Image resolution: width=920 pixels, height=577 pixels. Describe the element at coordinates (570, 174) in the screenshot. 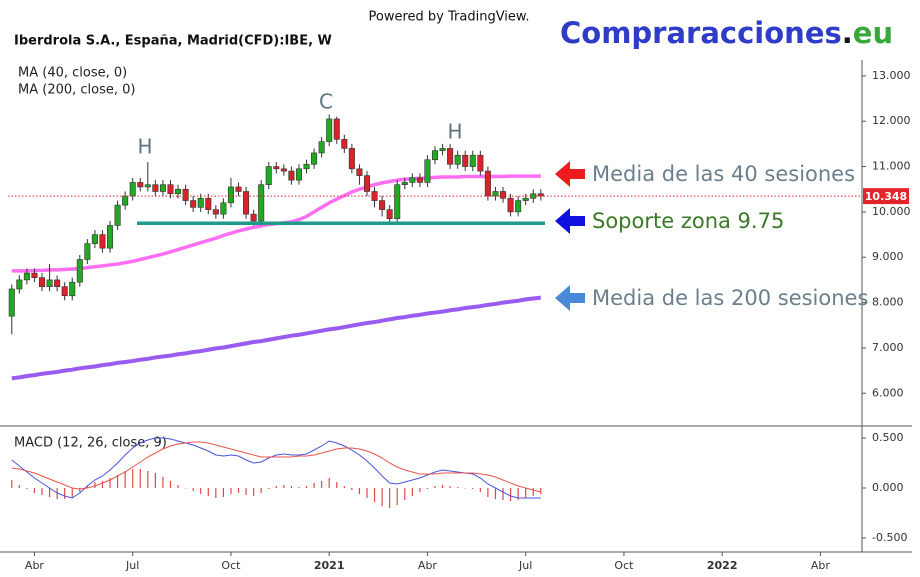

I see `arrow` at that location.